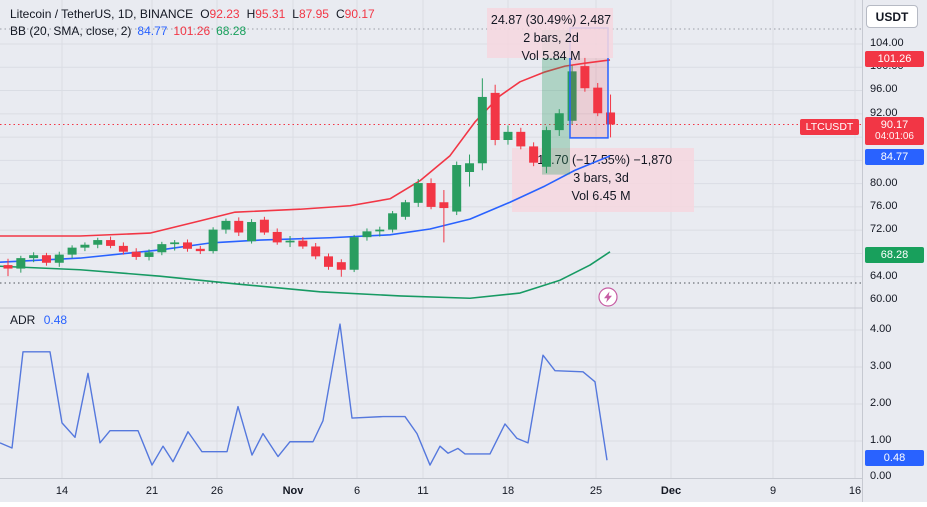 This screenshot has height=507, width=927. I want to click on time-label: 9, so click(773, 491).